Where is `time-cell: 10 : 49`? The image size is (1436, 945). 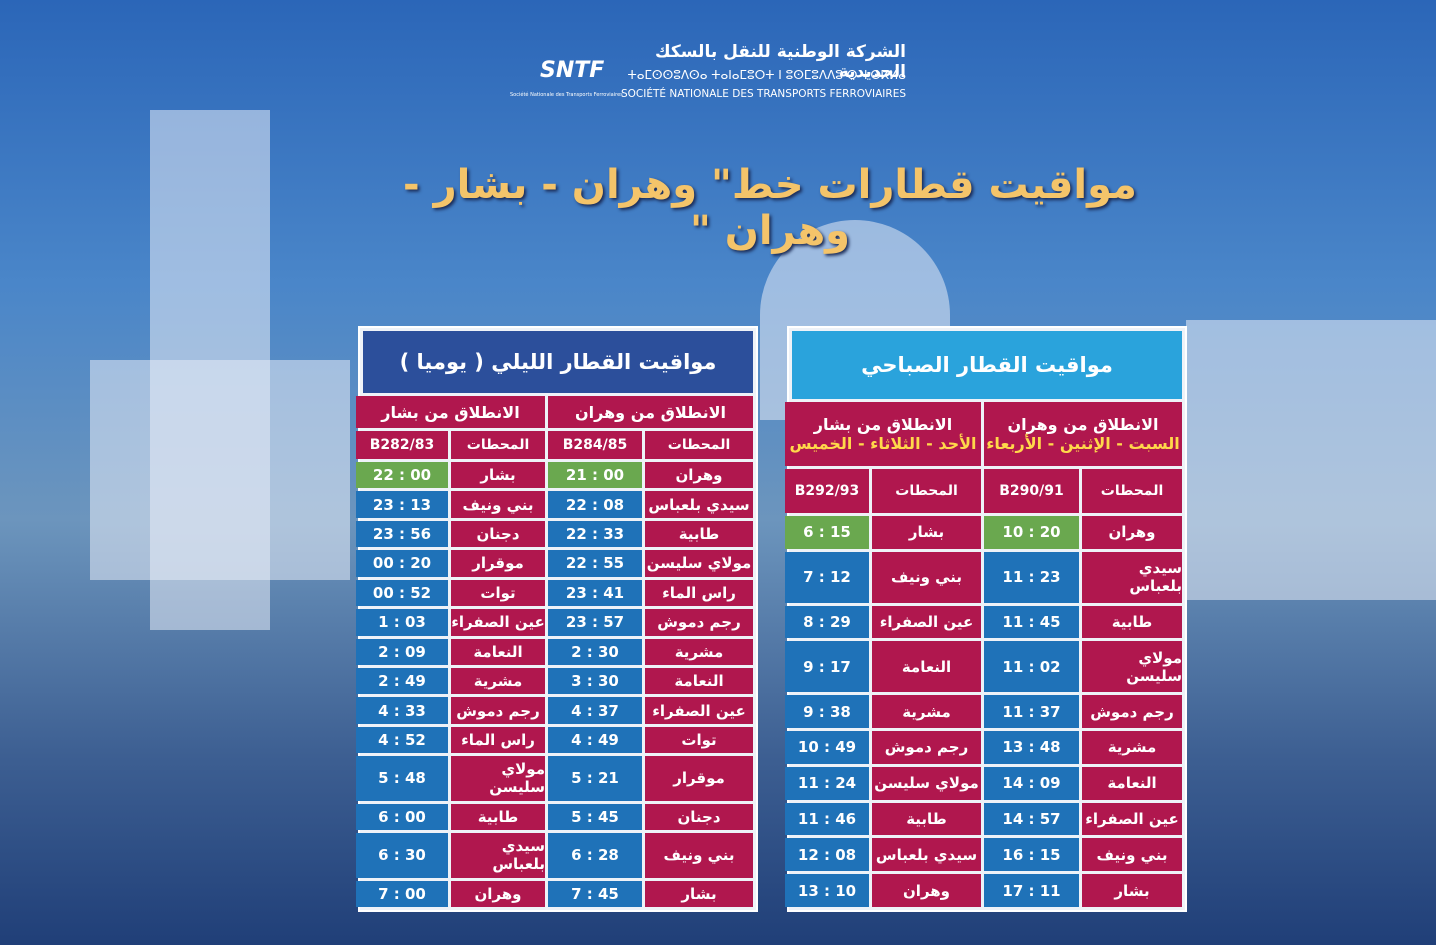 time-cell: 10 : 49 is located at coordinates (827, 747).